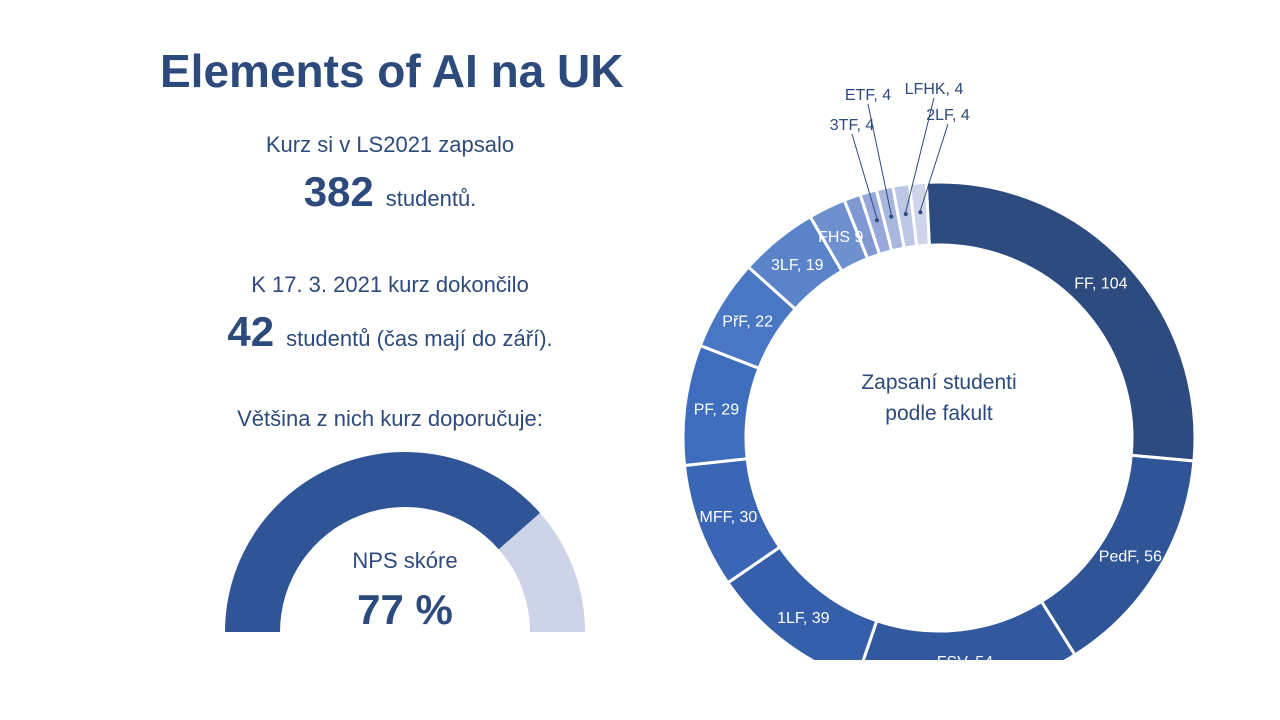  What do you see at coordinates (852, 125) in the screenshot?
I see `donut-label-3tf: 3TF, 4` at bounding box center [852, 125].